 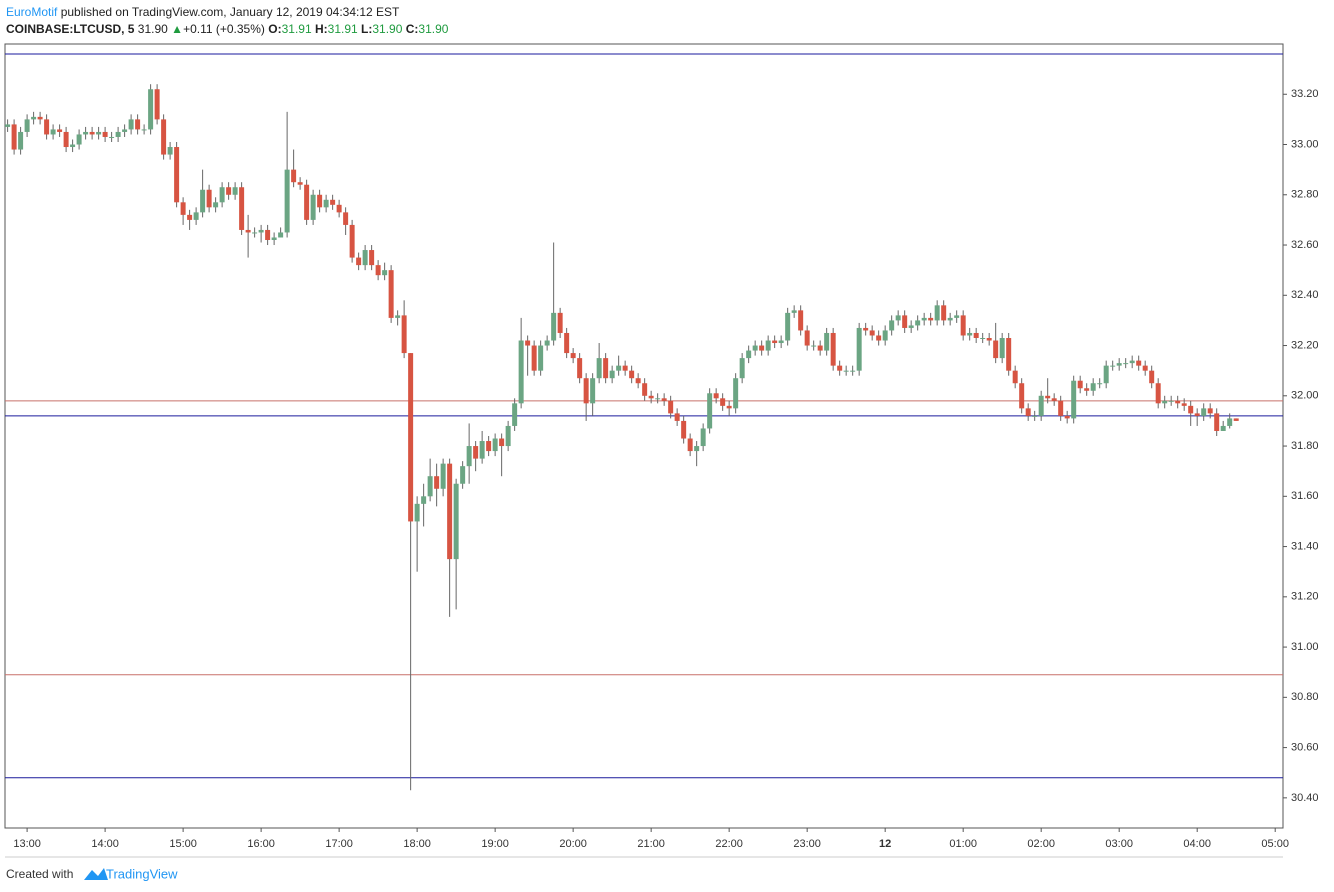 What do you see at coordinates (1305, 195) in the screenshot?
I see `y-tick-label: 32.80` at bounding box center [1305, 195].